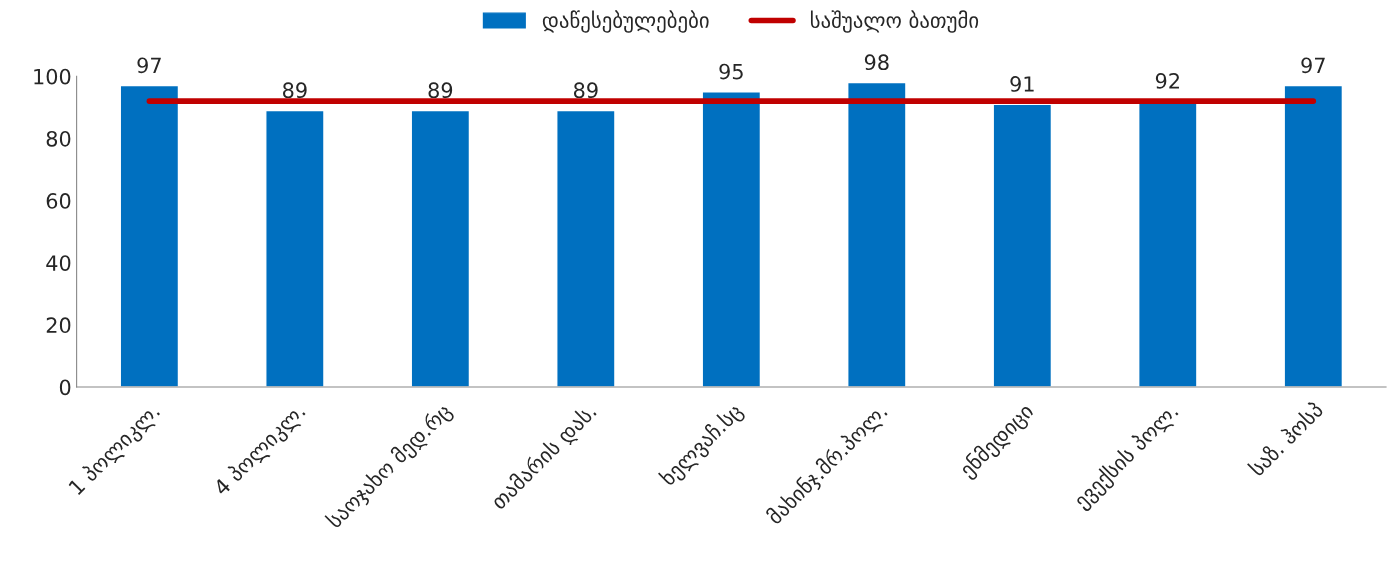 Image resolution: width=1393 pixels, height=565 pixels. Describe the element at coordinates (894, 21) in the screenshot. I see `legend-label: საშუალო ბათუმი` at that location.